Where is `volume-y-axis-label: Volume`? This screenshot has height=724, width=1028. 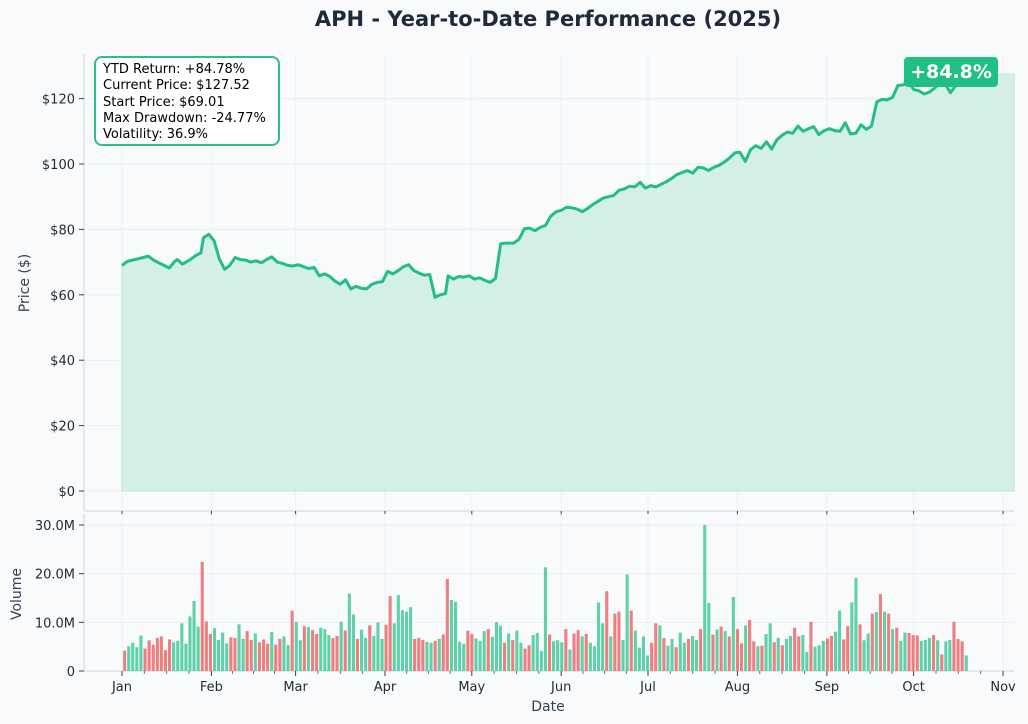 volume-y-axis-label: Volume is located at coordinates (17, 594).